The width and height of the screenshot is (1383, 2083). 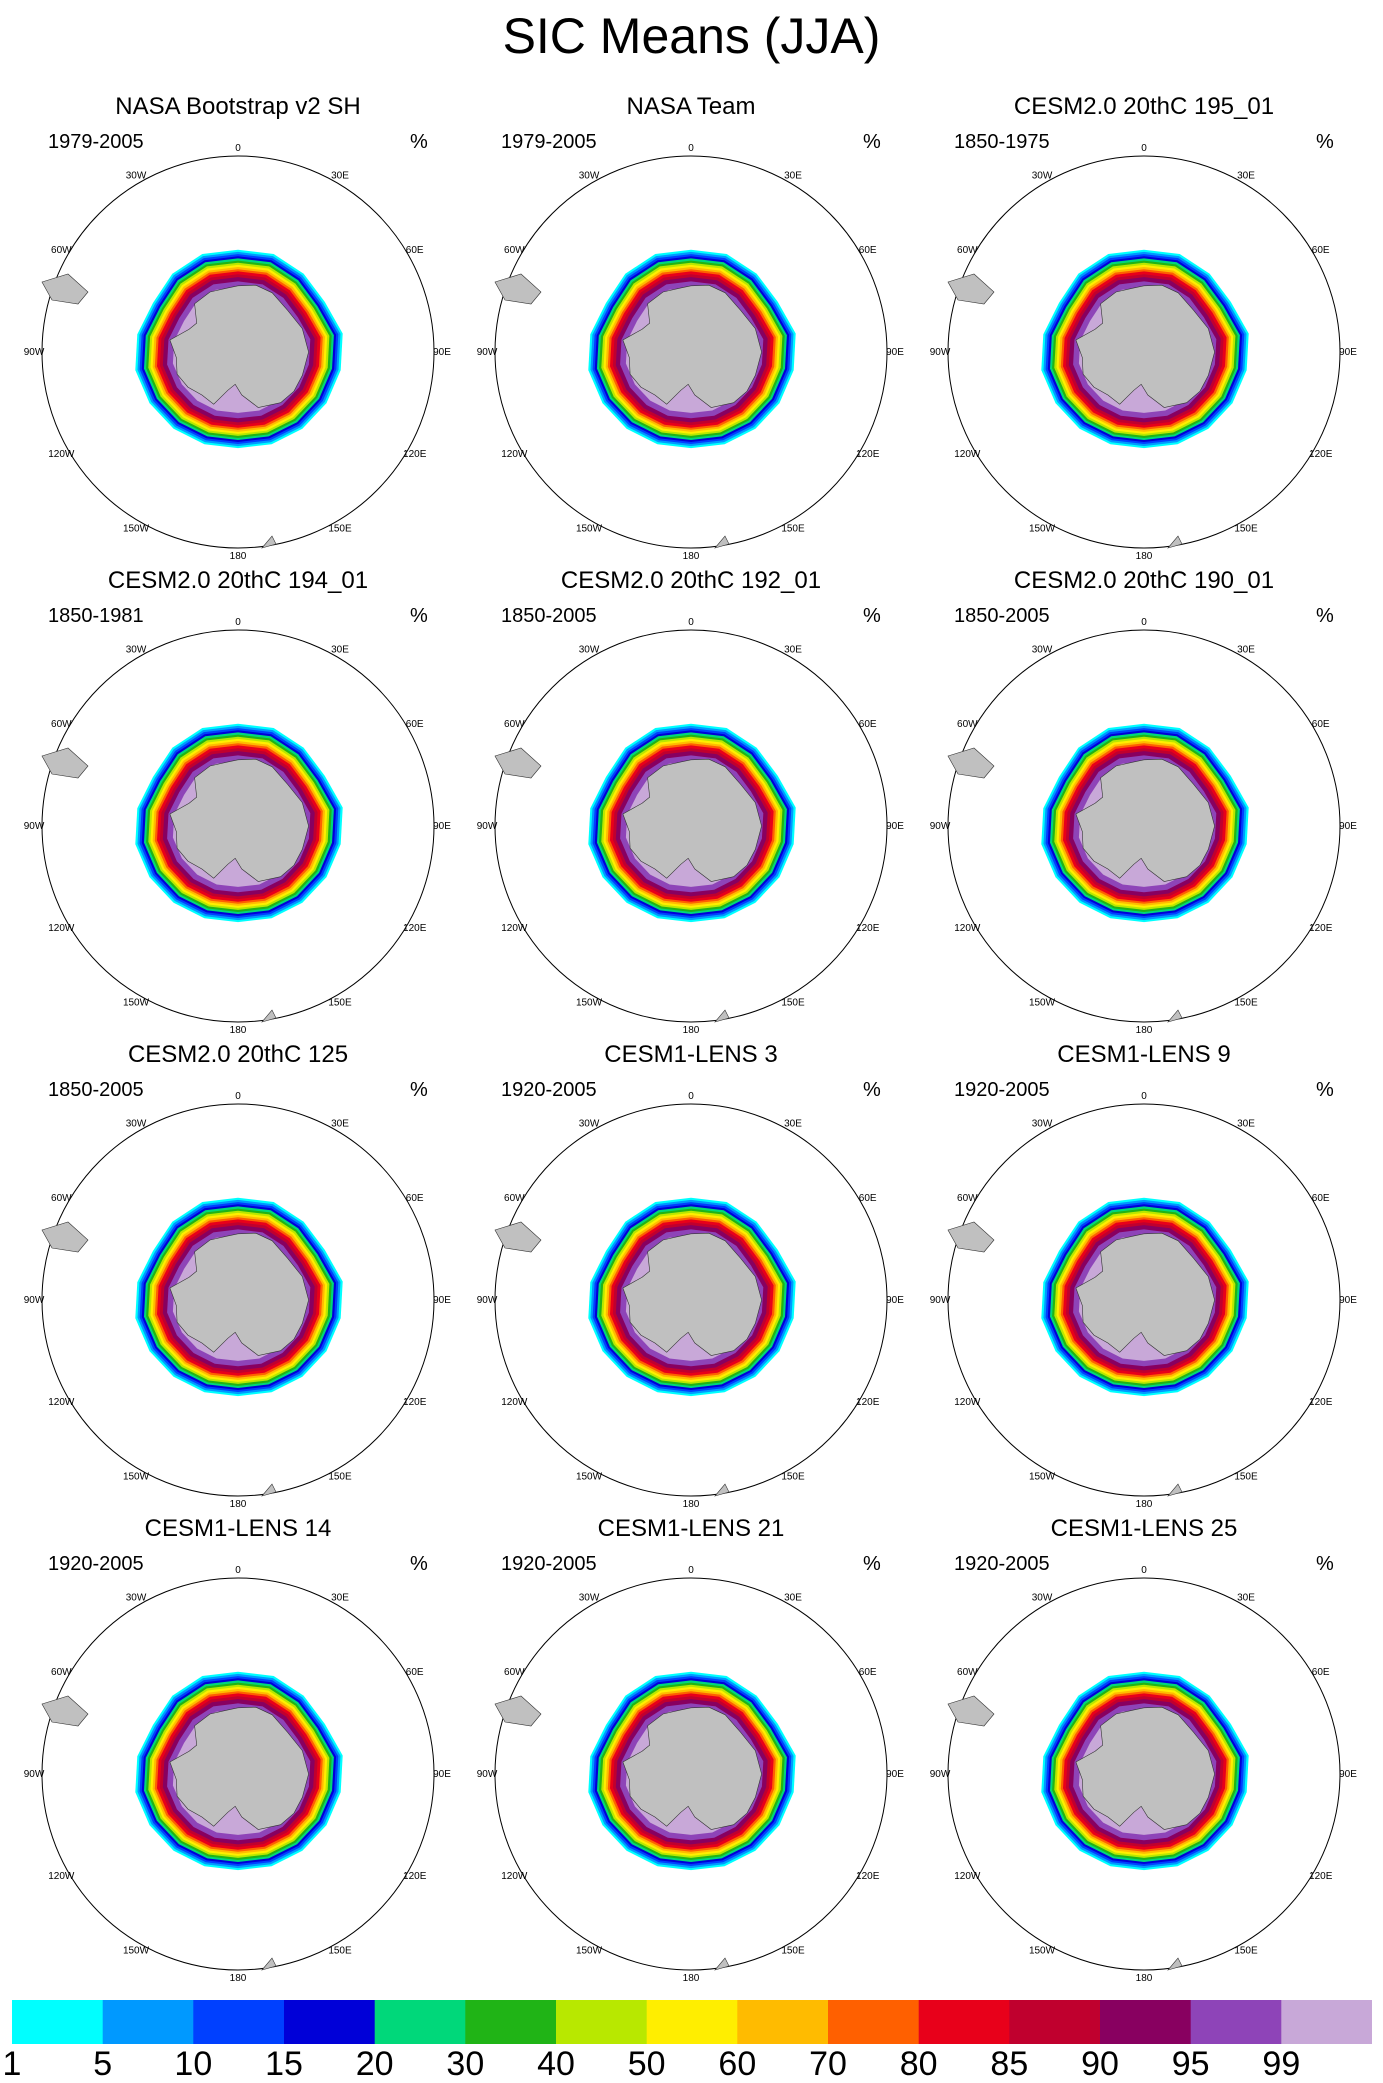 What do you see at coordinates (1190, 2064) in the screenshot?
I see `colorbar-tick-label: 95` at bounding box center [1190, 2064].